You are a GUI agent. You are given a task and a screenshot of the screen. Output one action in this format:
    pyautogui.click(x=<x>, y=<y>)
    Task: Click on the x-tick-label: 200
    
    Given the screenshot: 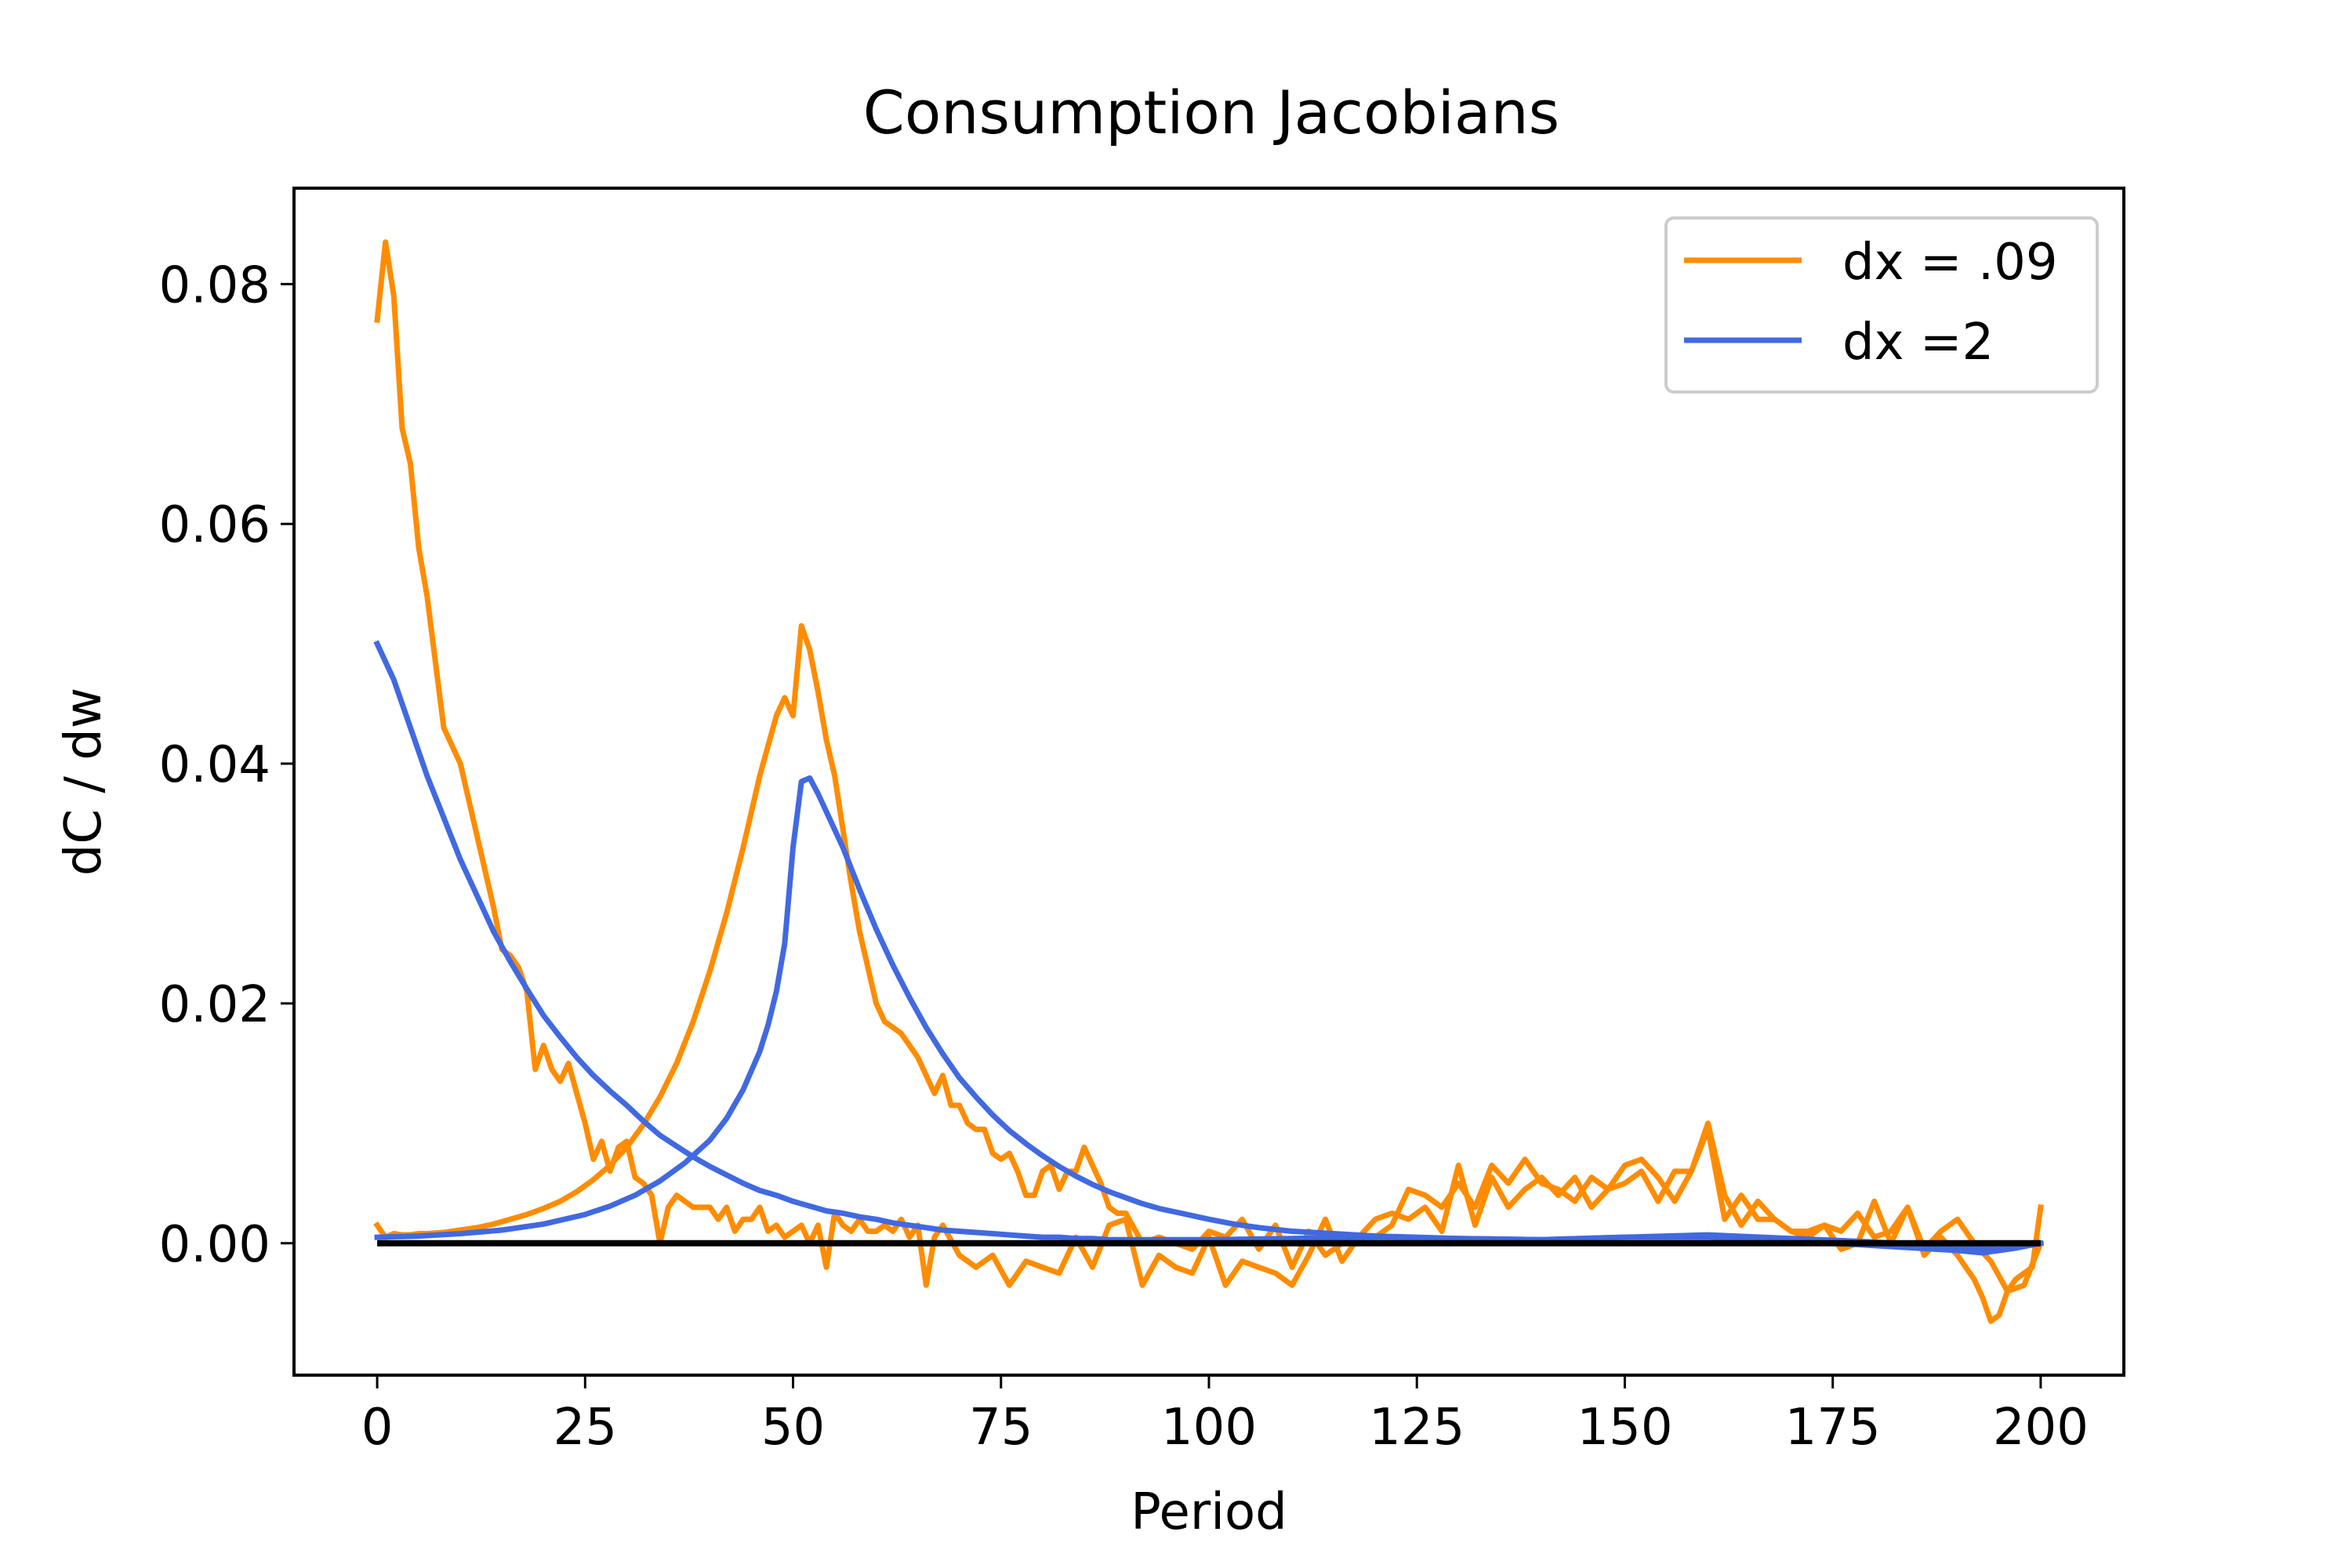 What is the action you would take?
    pyautogui.click(x=2041, y=1428)
    